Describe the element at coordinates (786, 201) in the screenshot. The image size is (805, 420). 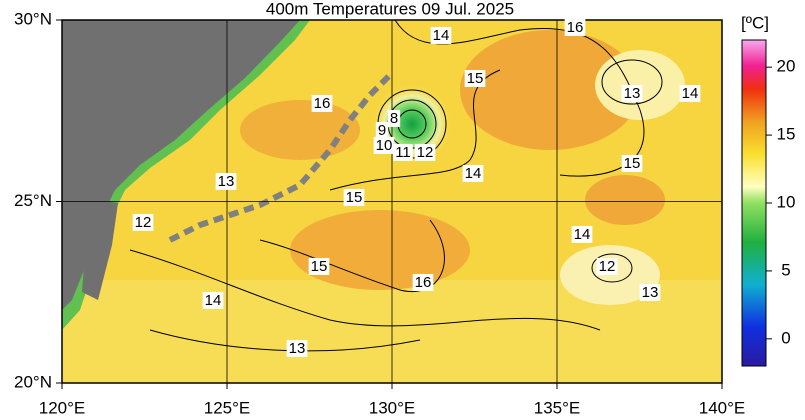
I see `colorbar-tick-label: 10` at that location.